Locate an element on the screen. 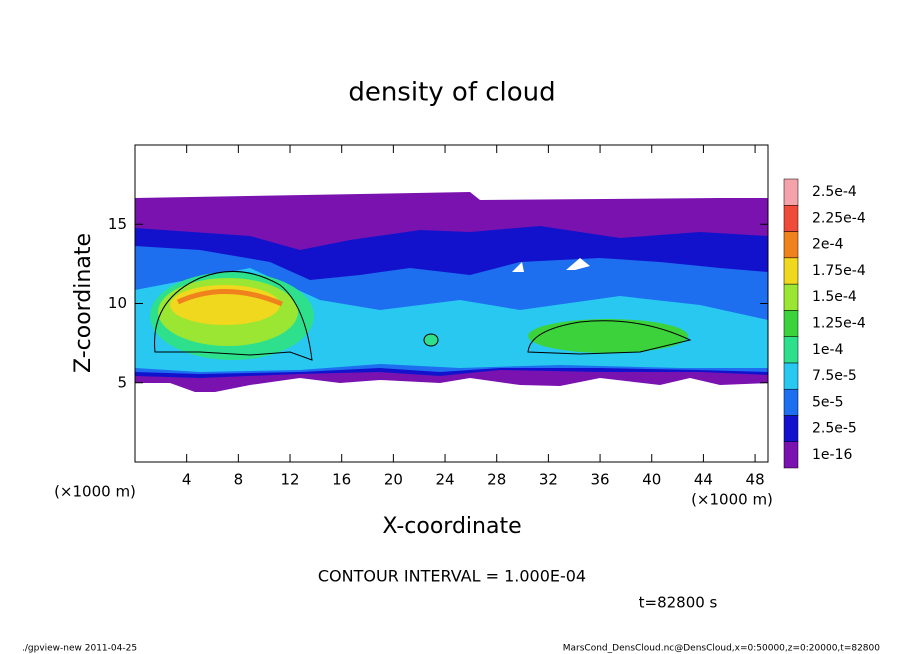 The image size is (904, 654). x-axis-label: X-coordinate is located at coordinates (451, 526).